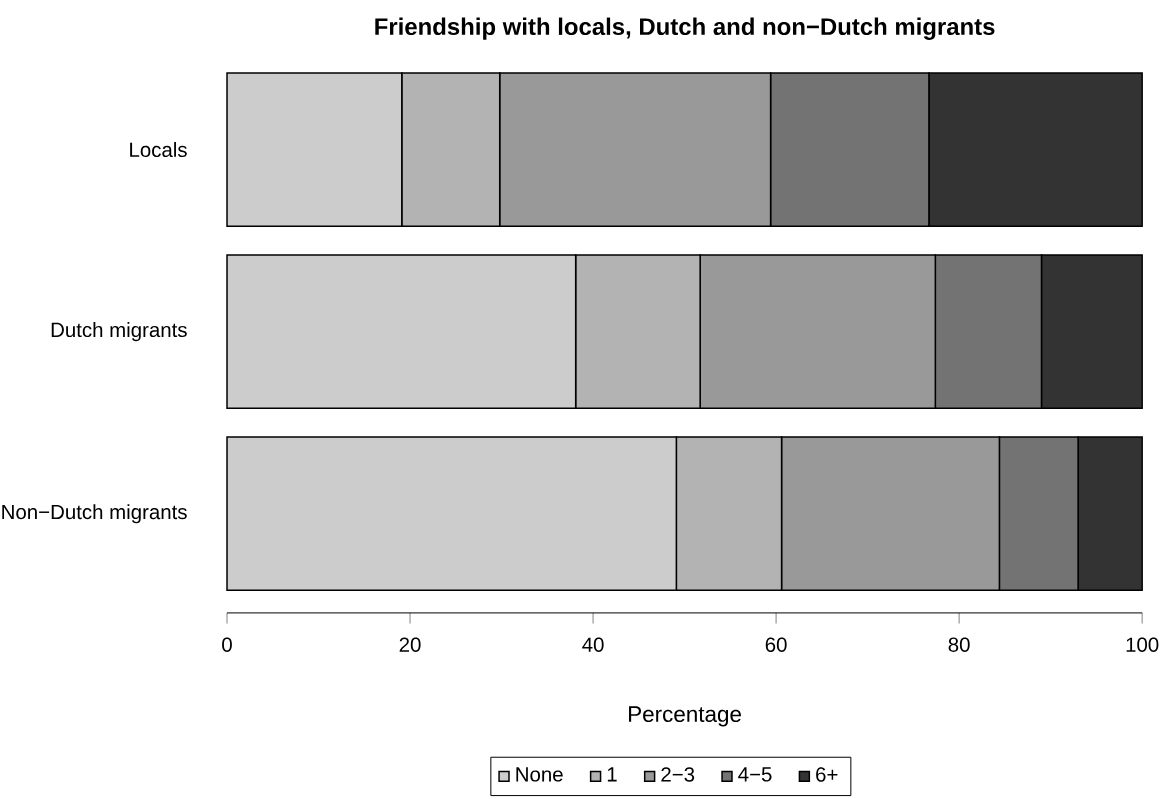 This screenshot has height=799, width=1162. Describe the element at coordinates (158, 149) in the screenshot. I see `y-tick-label: Locals` at that location.